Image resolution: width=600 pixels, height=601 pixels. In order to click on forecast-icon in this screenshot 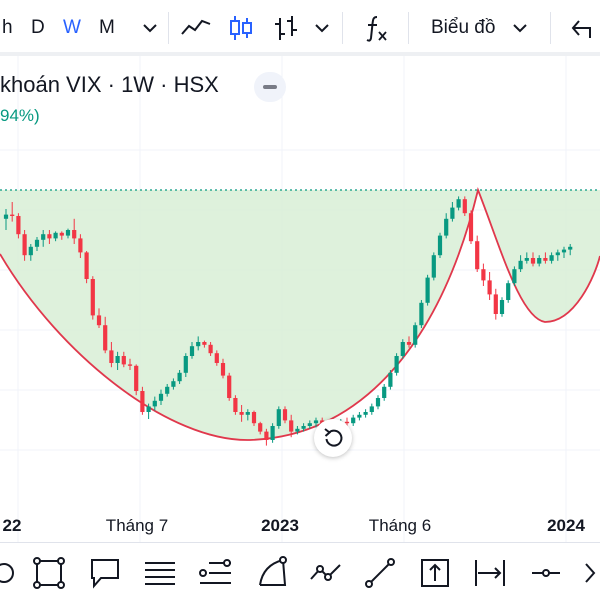, I will do `click(435, 573)`.